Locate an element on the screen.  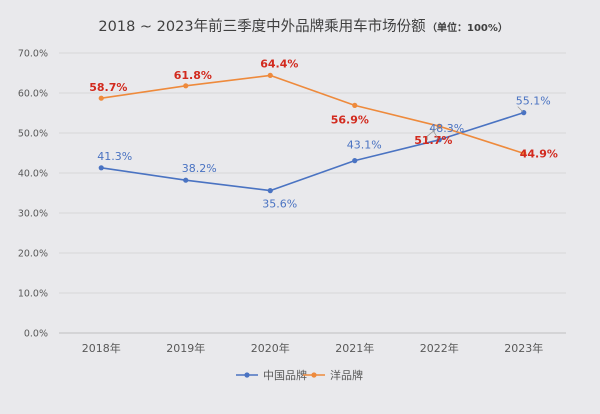
y-tick-label: 40.0% is located at coordinates (33, 174).